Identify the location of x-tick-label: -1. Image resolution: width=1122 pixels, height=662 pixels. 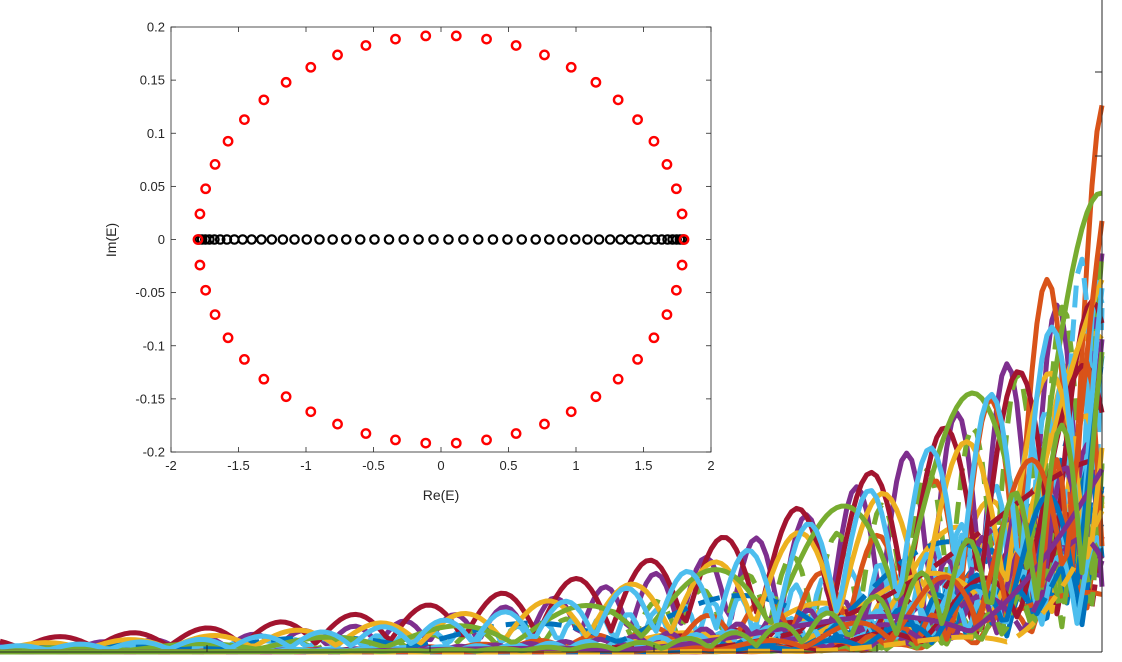
(306, 465).